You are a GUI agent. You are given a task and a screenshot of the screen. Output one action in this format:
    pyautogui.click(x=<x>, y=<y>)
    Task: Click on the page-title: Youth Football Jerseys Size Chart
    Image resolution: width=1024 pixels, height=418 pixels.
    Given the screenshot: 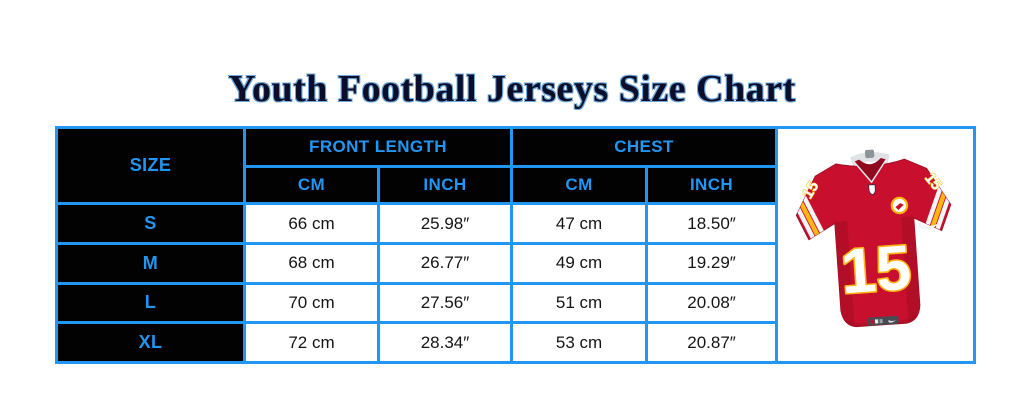 What is the action you would take?
    pyautogui.click(x=512, y=89)
    